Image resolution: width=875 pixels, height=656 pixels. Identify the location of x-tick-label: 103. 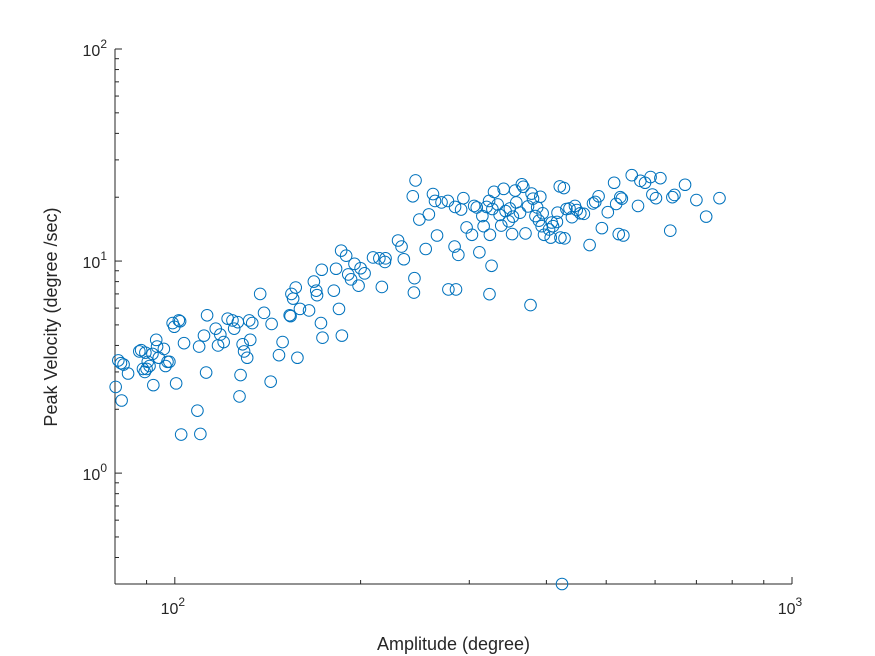
(790, 606).